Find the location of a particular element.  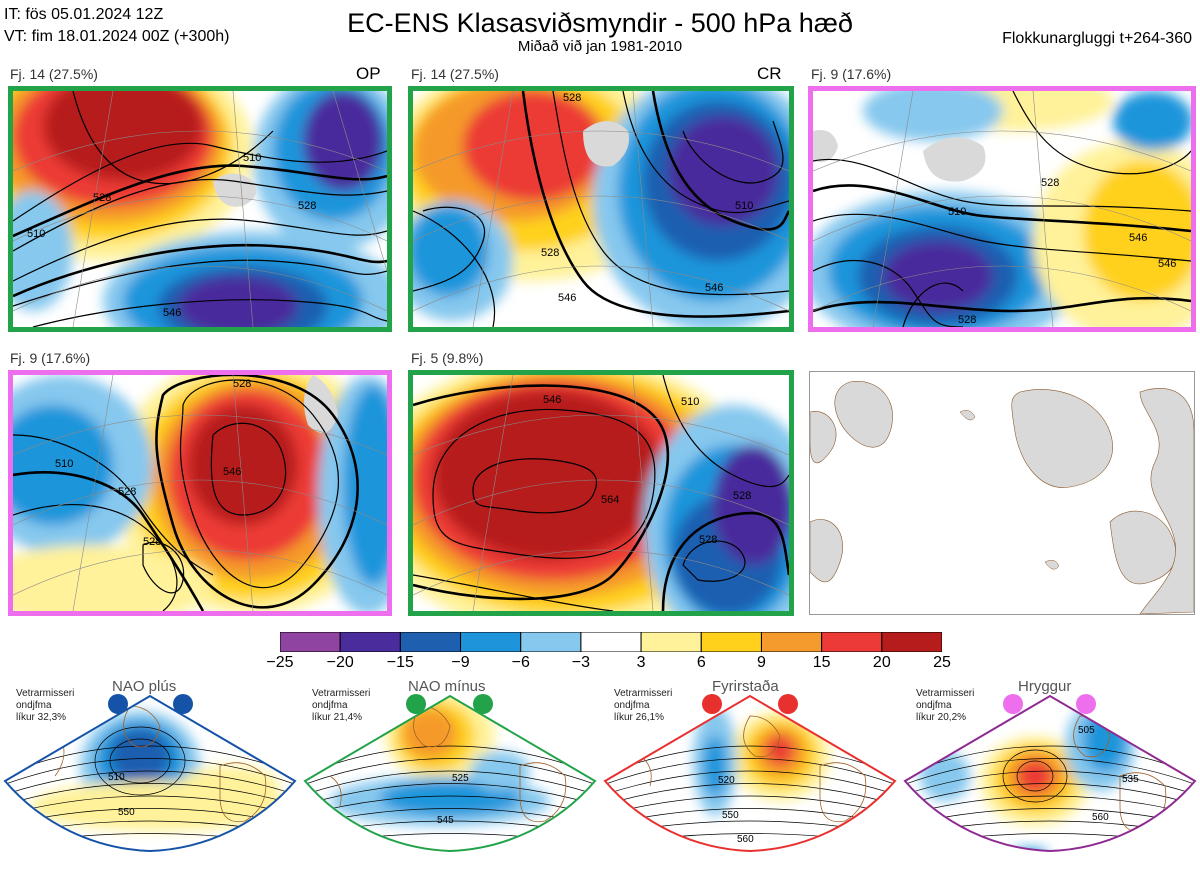

regime-3-title: Fyrirstaða is located at coordinates (745, 686).